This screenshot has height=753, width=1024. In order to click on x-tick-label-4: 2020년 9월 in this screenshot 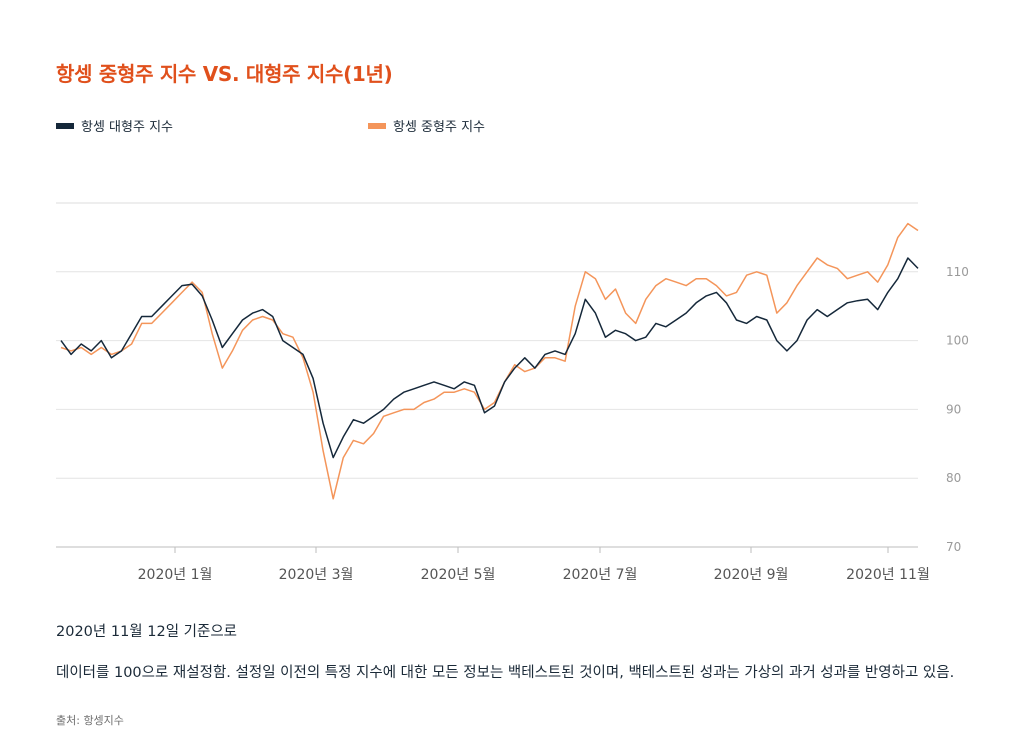, I will do `click(751, 575)`.